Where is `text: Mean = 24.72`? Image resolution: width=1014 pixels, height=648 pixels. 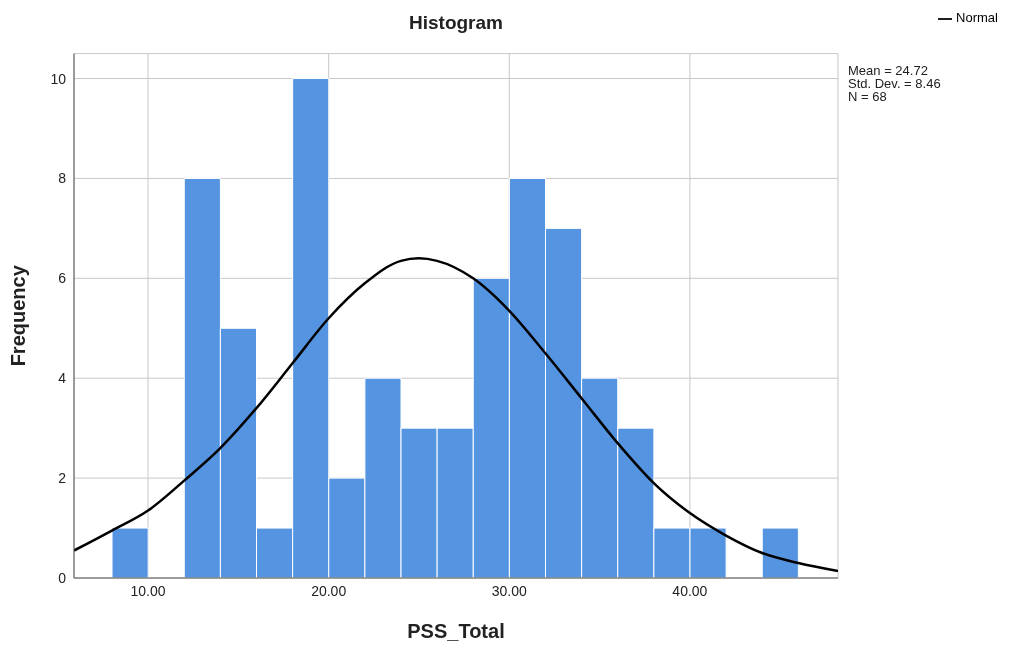
text: Mean = 24.72 is located at coordinates (888, 70).